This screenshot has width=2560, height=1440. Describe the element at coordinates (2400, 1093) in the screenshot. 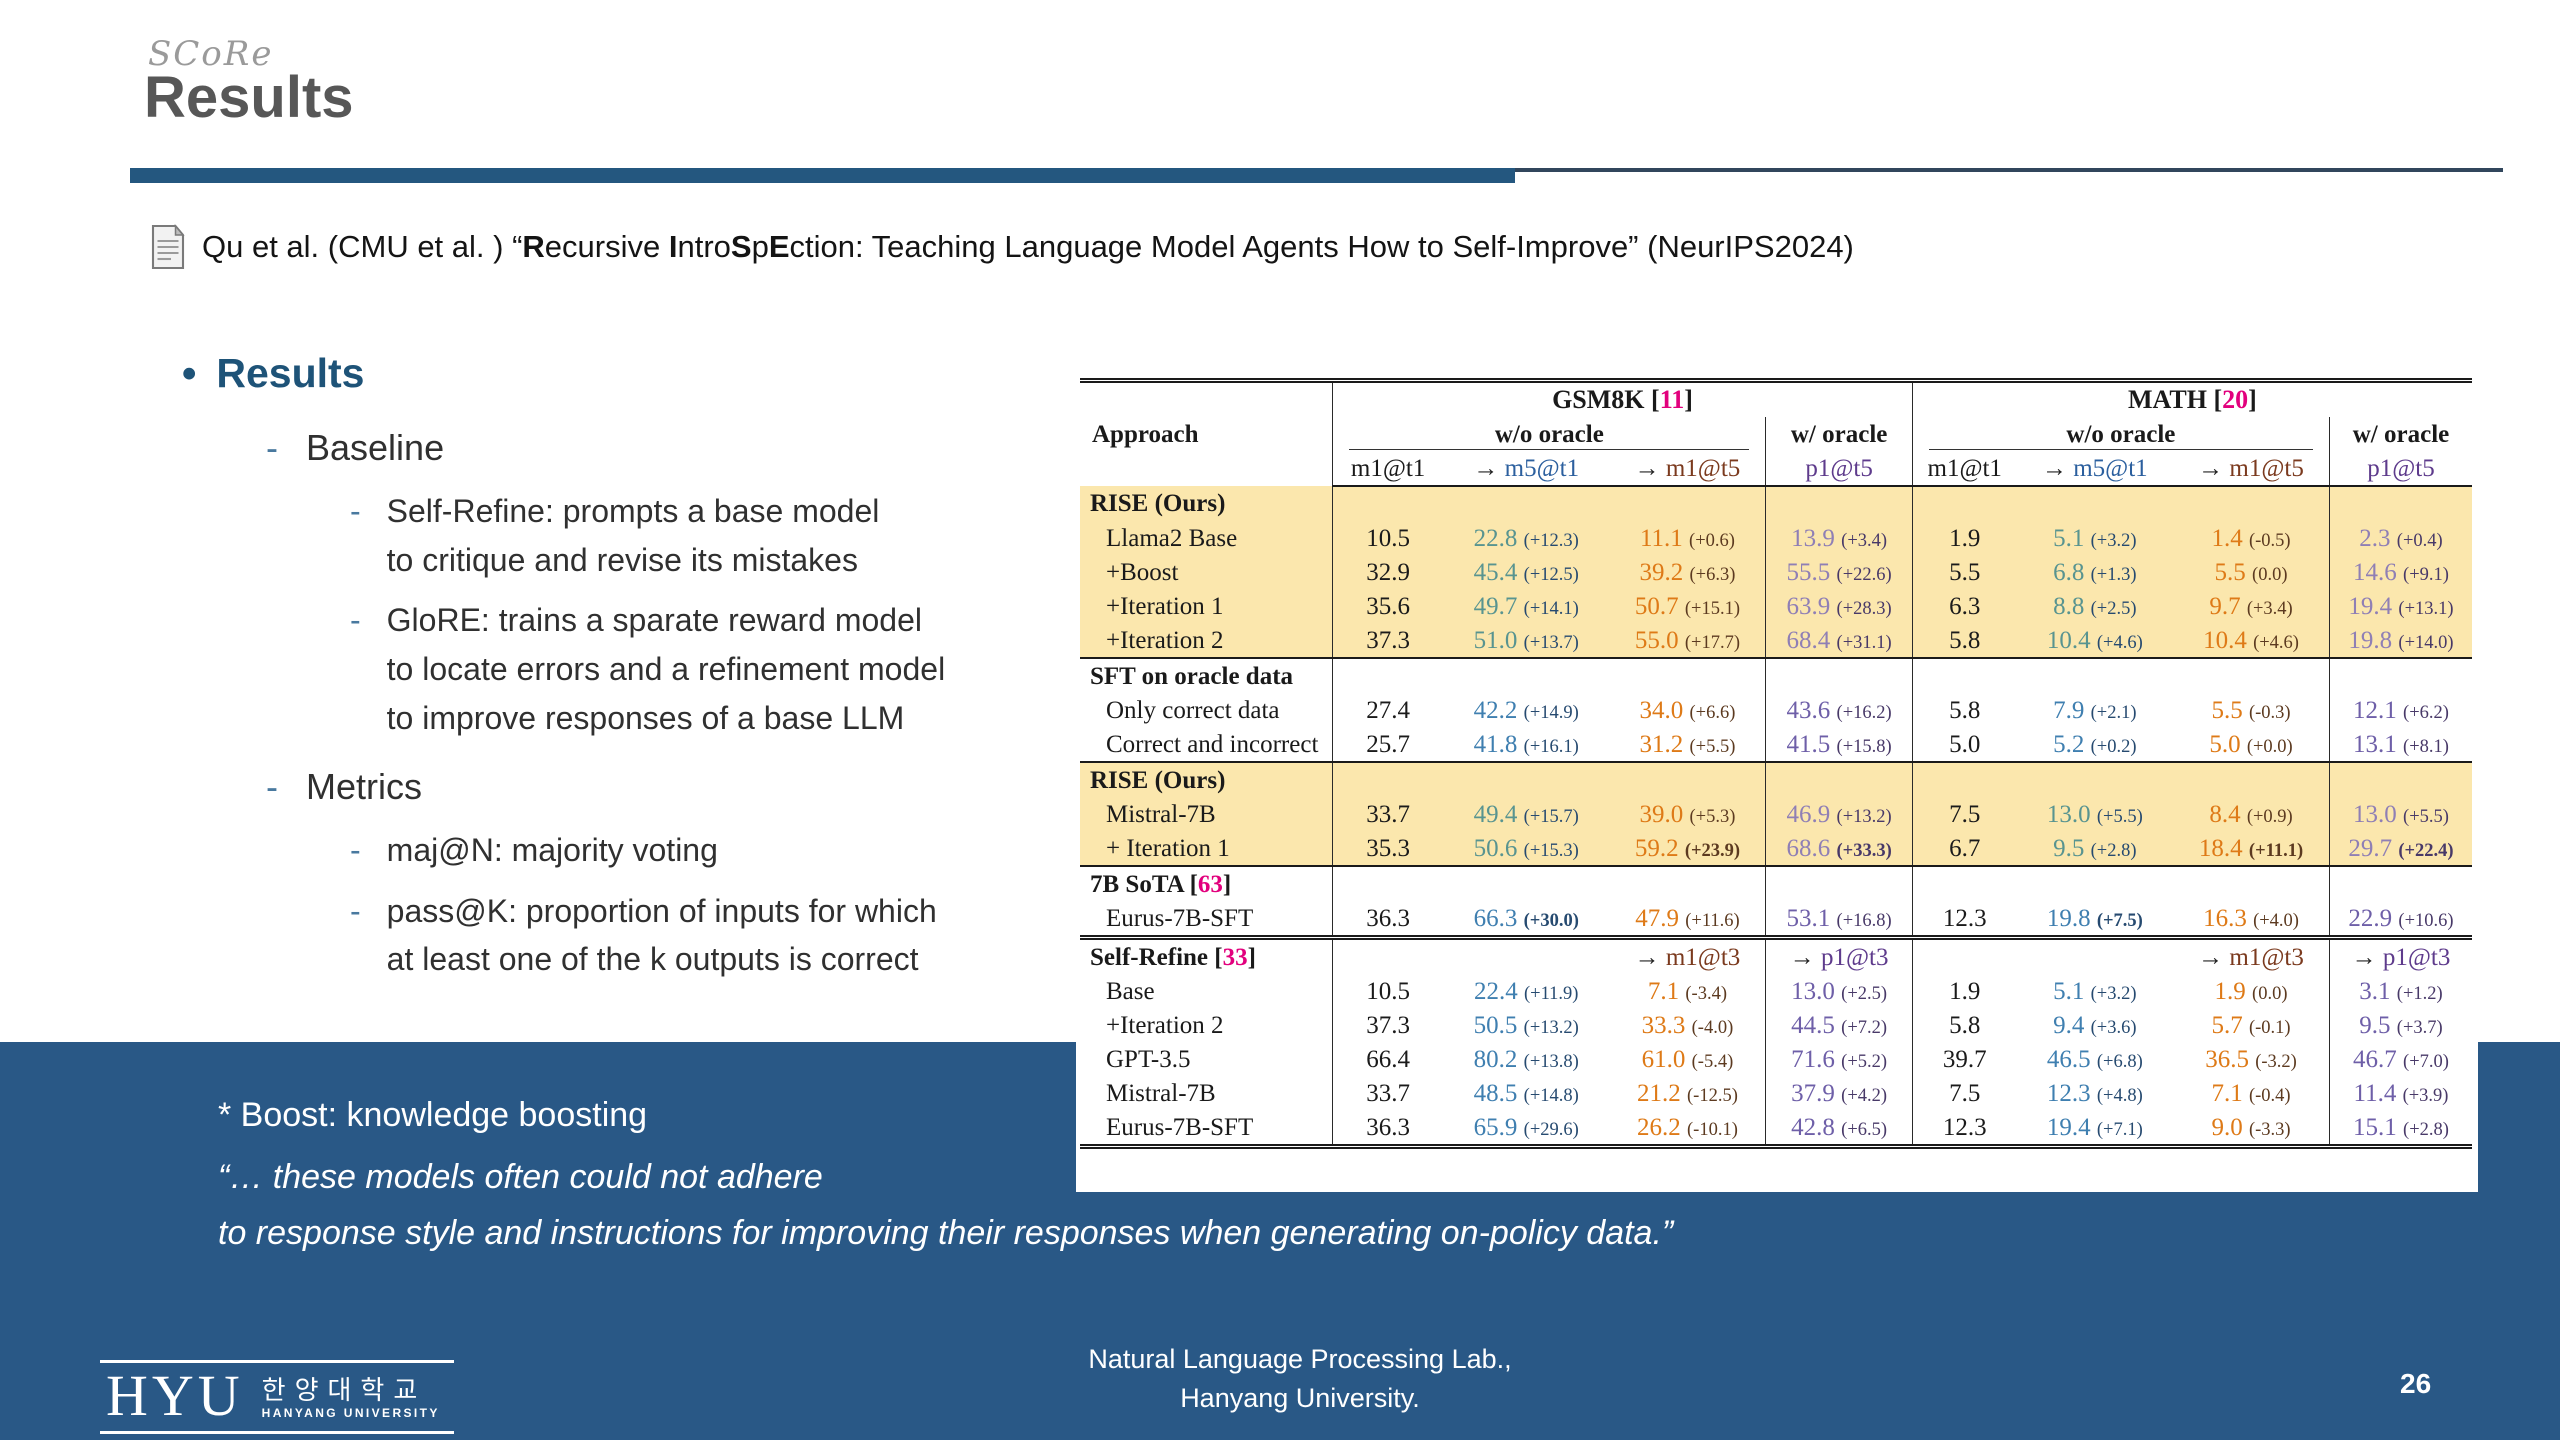

I see `metric-cell: 11.4 (+3.9)` at that location.